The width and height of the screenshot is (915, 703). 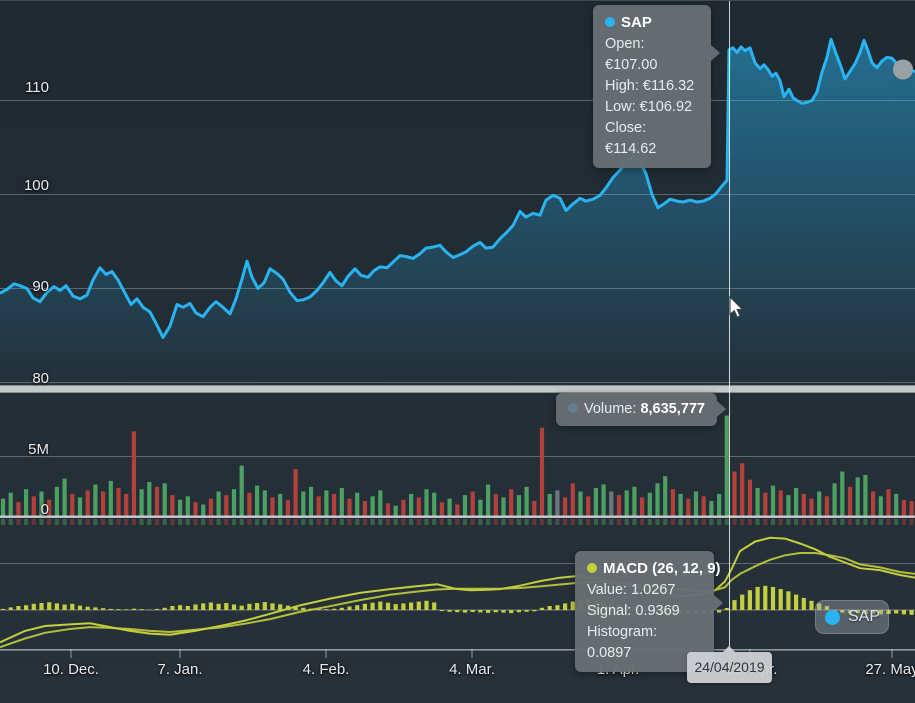 What do you see at coordinates (636, 22) in the screenshot?
I see `series-name: SAP` at bounding box center [636, 22].